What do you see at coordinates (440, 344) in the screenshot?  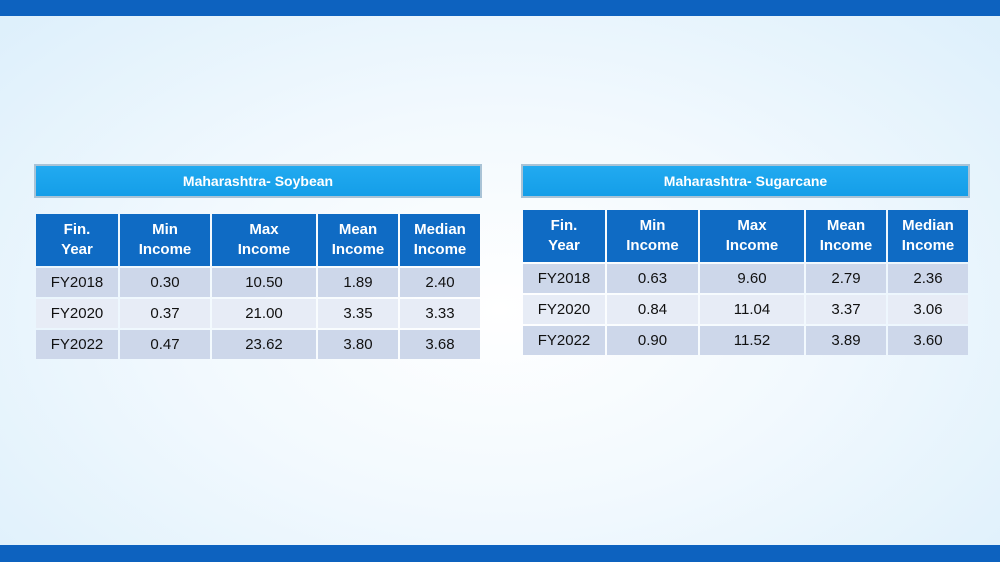 I see `cell-median-income: 3.68` at bounding box center [440, 344].